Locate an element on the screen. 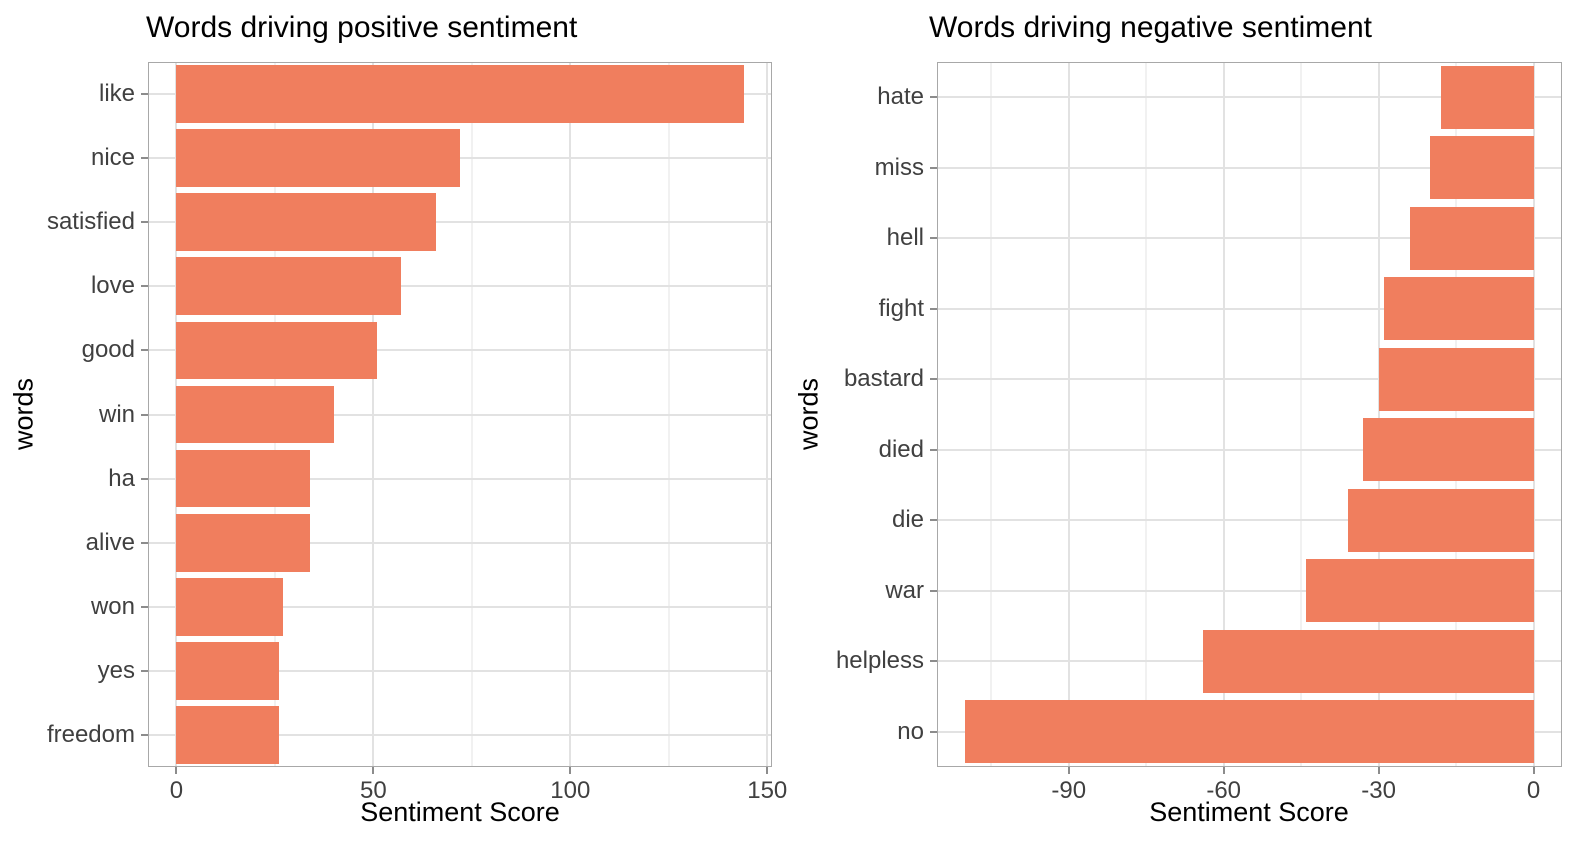  bar-yes is located at coordinates (227, 671).